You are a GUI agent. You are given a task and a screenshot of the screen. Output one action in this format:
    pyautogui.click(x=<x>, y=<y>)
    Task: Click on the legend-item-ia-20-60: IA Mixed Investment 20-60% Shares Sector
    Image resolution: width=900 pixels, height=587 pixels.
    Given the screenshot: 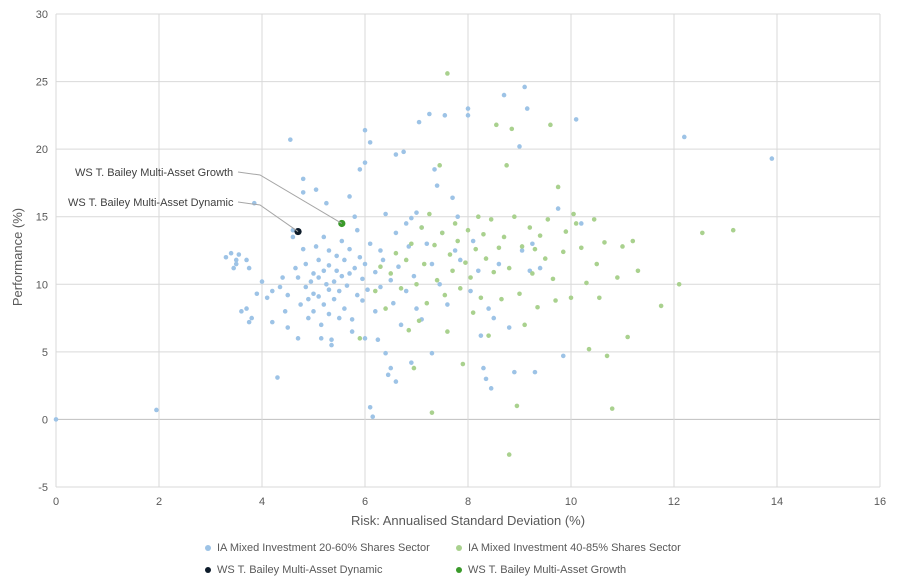 What is the action you would take?
    pyautogui.click(x=317, y=548)
    